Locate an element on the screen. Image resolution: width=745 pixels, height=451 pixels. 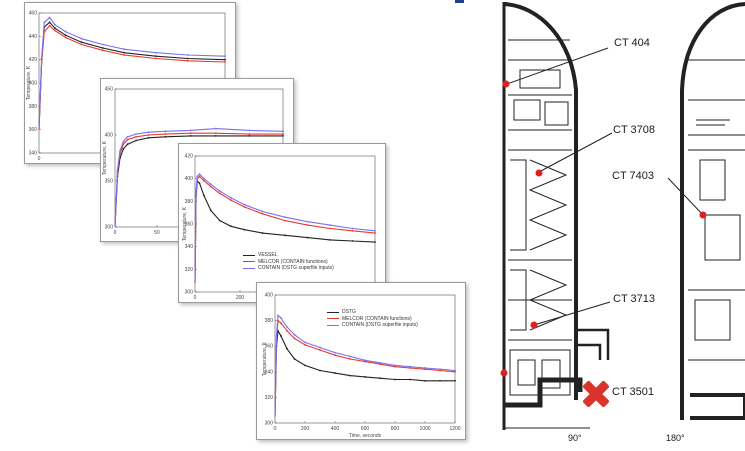
y-tick-label: 420 is located at coordinates (189, 157).